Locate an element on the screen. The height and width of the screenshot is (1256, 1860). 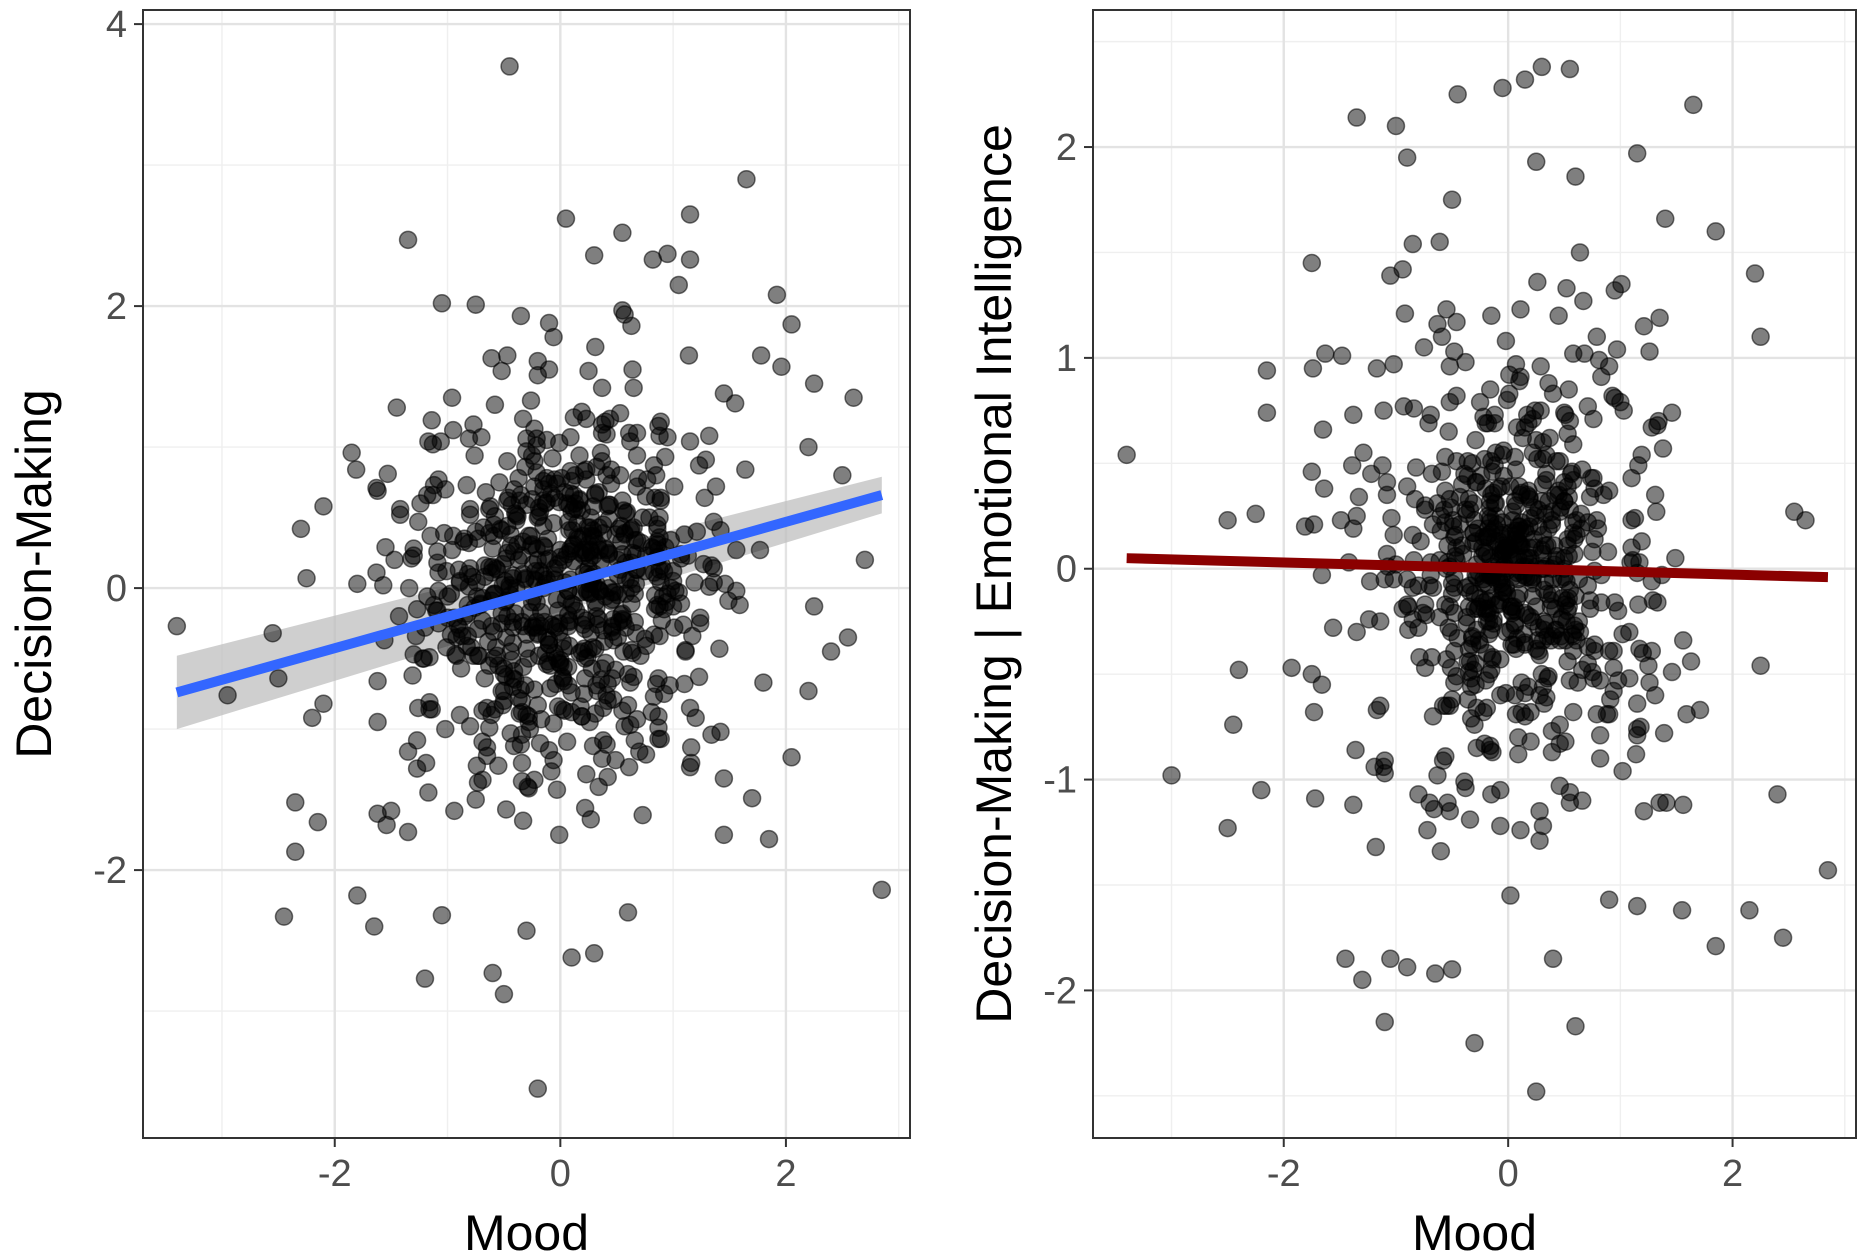
left-regression-line is located at coordinates (529, 594).